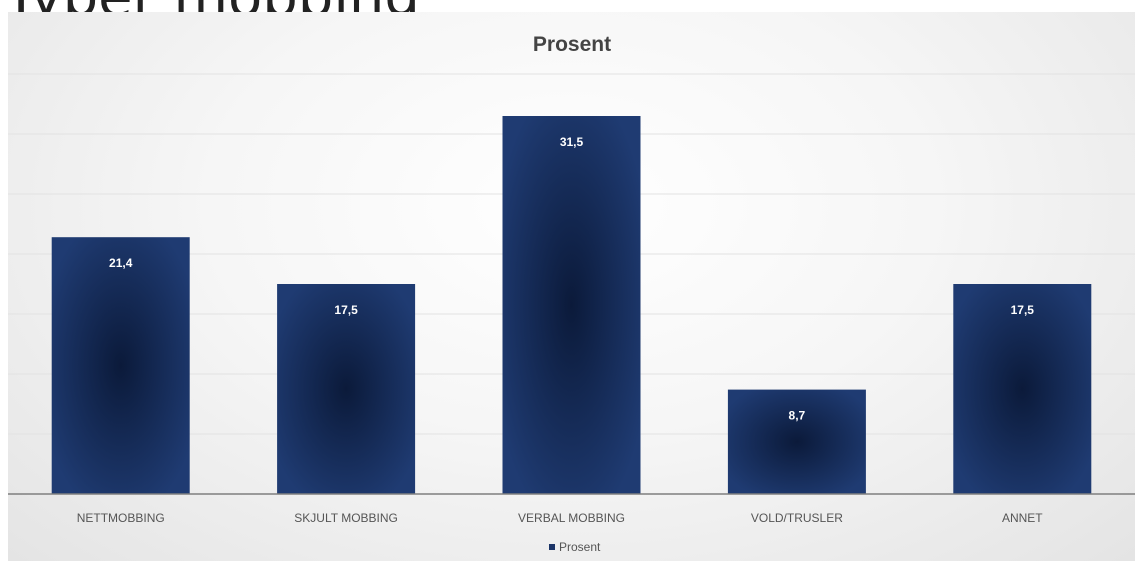  I want to click on category-label: VERBAL MOBBING, so click(571, 518).